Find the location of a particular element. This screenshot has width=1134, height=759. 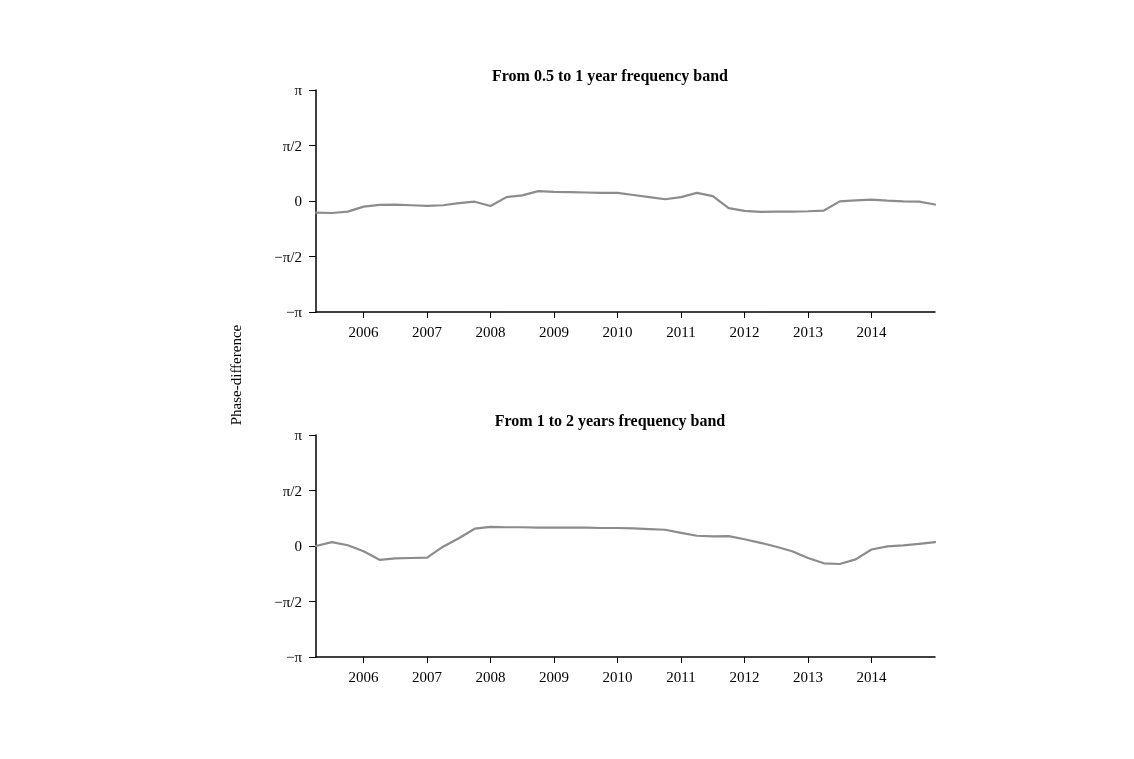

chart-title: From 0.5 to 1 year frequency band is located at coordinates (610, 75).